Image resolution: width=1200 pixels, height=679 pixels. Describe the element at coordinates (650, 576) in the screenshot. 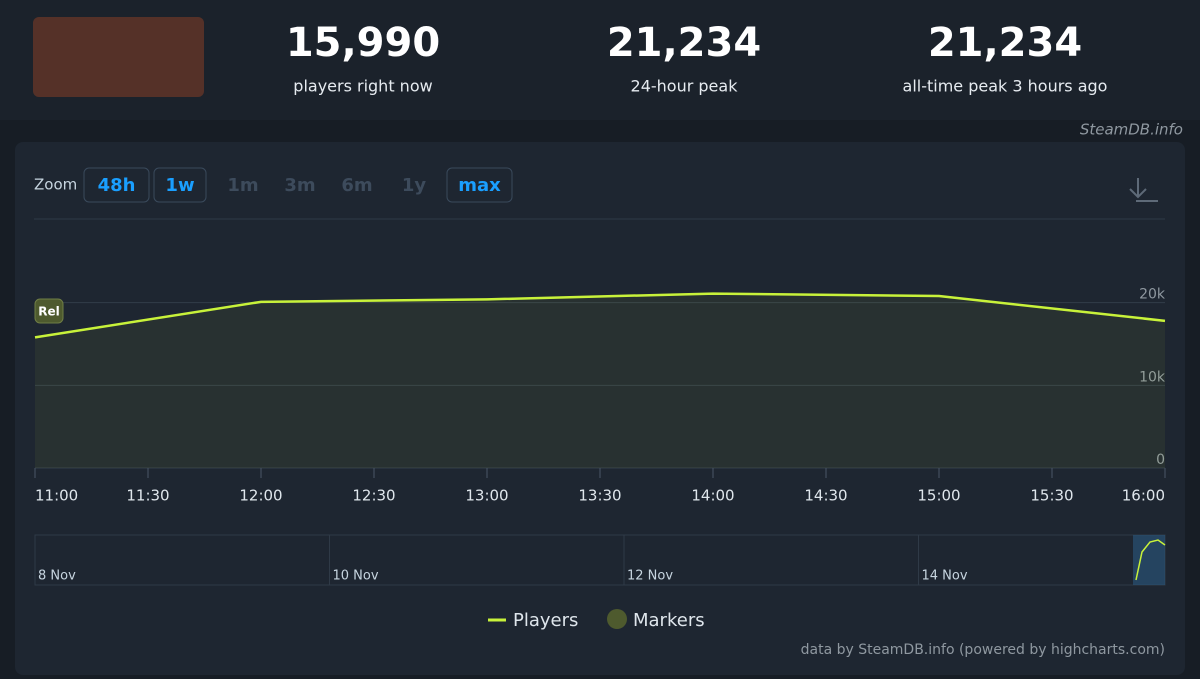

I see `navigator-label: 12 Nov` at that location.